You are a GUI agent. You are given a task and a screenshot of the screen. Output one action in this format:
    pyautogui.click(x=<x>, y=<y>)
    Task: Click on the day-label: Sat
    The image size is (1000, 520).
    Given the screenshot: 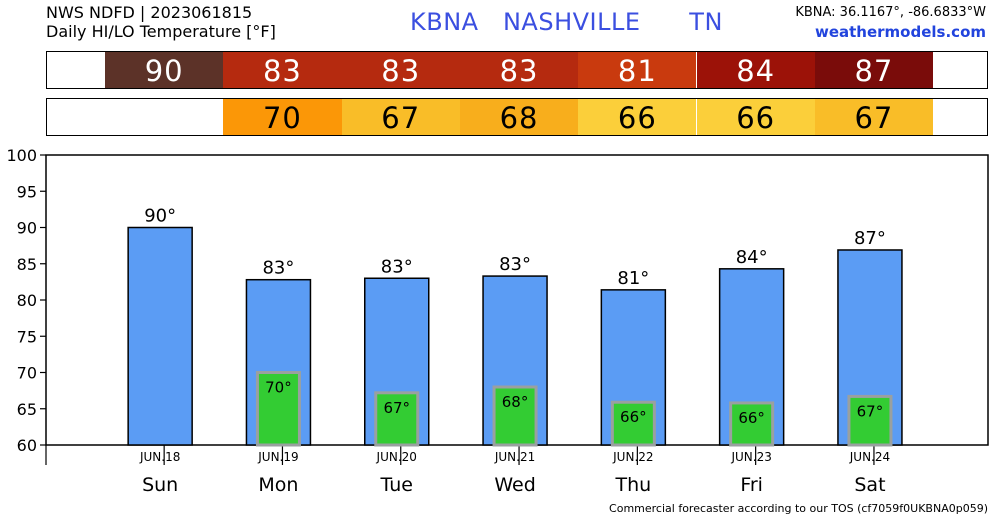 What is the action you would take?
    pyautogui.click(x=869, y=485)
    